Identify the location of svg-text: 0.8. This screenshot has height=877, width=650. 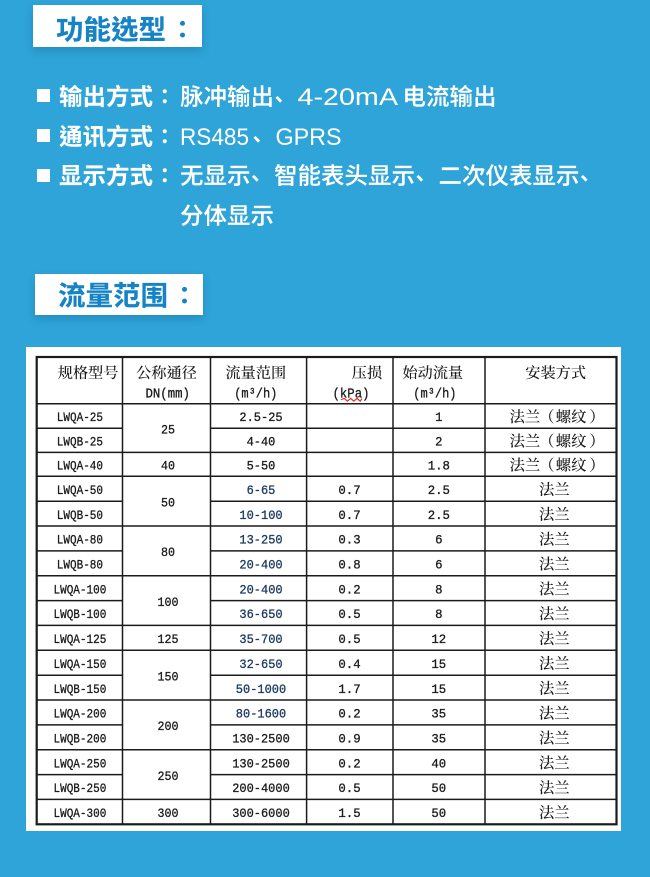
(349, 565).